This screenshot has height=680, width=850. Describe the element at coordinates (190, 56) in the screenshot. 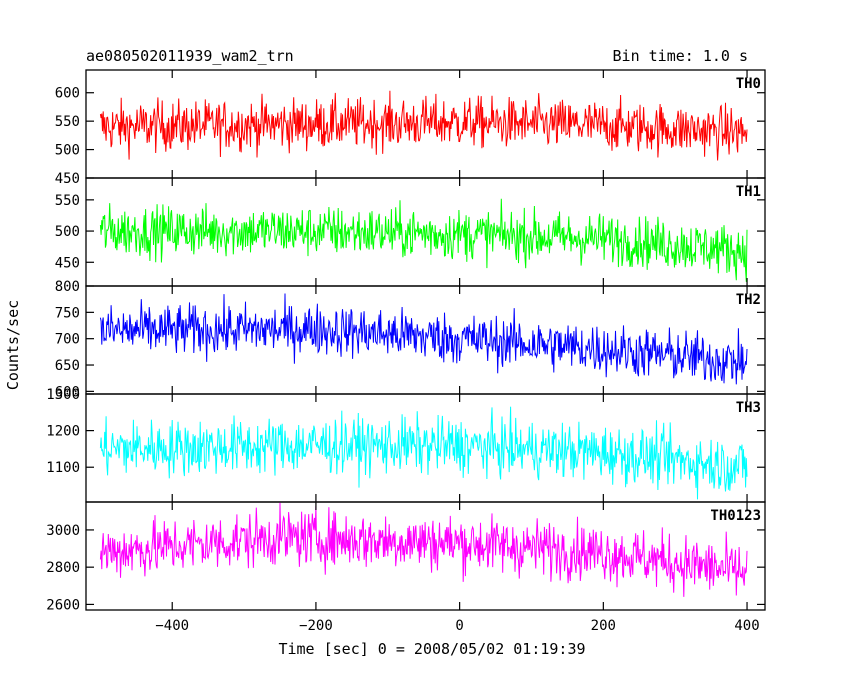

I see `chart-title: ae080502011939_wam2_trn` at that location.